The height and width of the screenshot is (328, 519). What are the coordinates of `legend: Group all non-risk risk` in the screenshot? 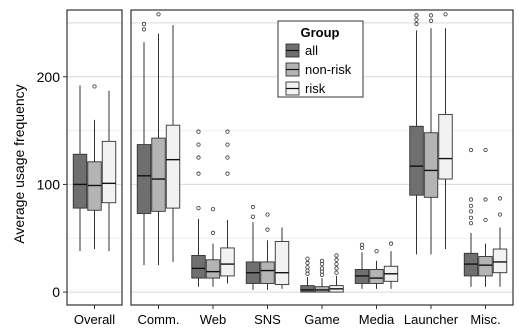 It's located at (320, 59).